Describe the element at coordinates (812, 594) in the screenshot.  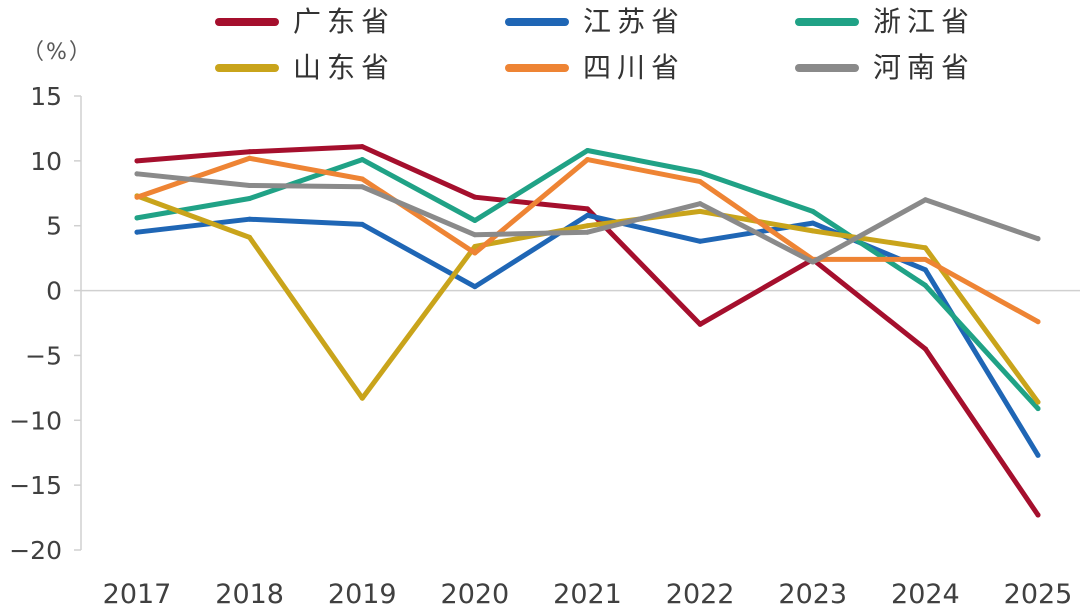
I see `x-tick-label: 2023` at that location.